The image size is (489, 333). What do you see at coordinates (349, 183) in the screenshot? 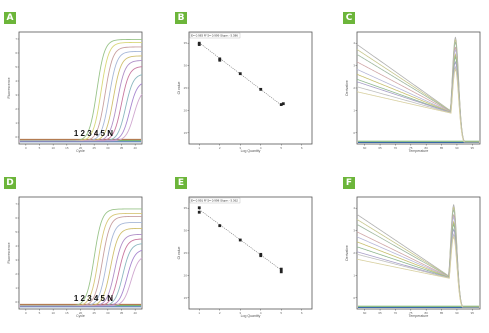
I see `panel-badge-f: F` at bounding box center [349, 183].